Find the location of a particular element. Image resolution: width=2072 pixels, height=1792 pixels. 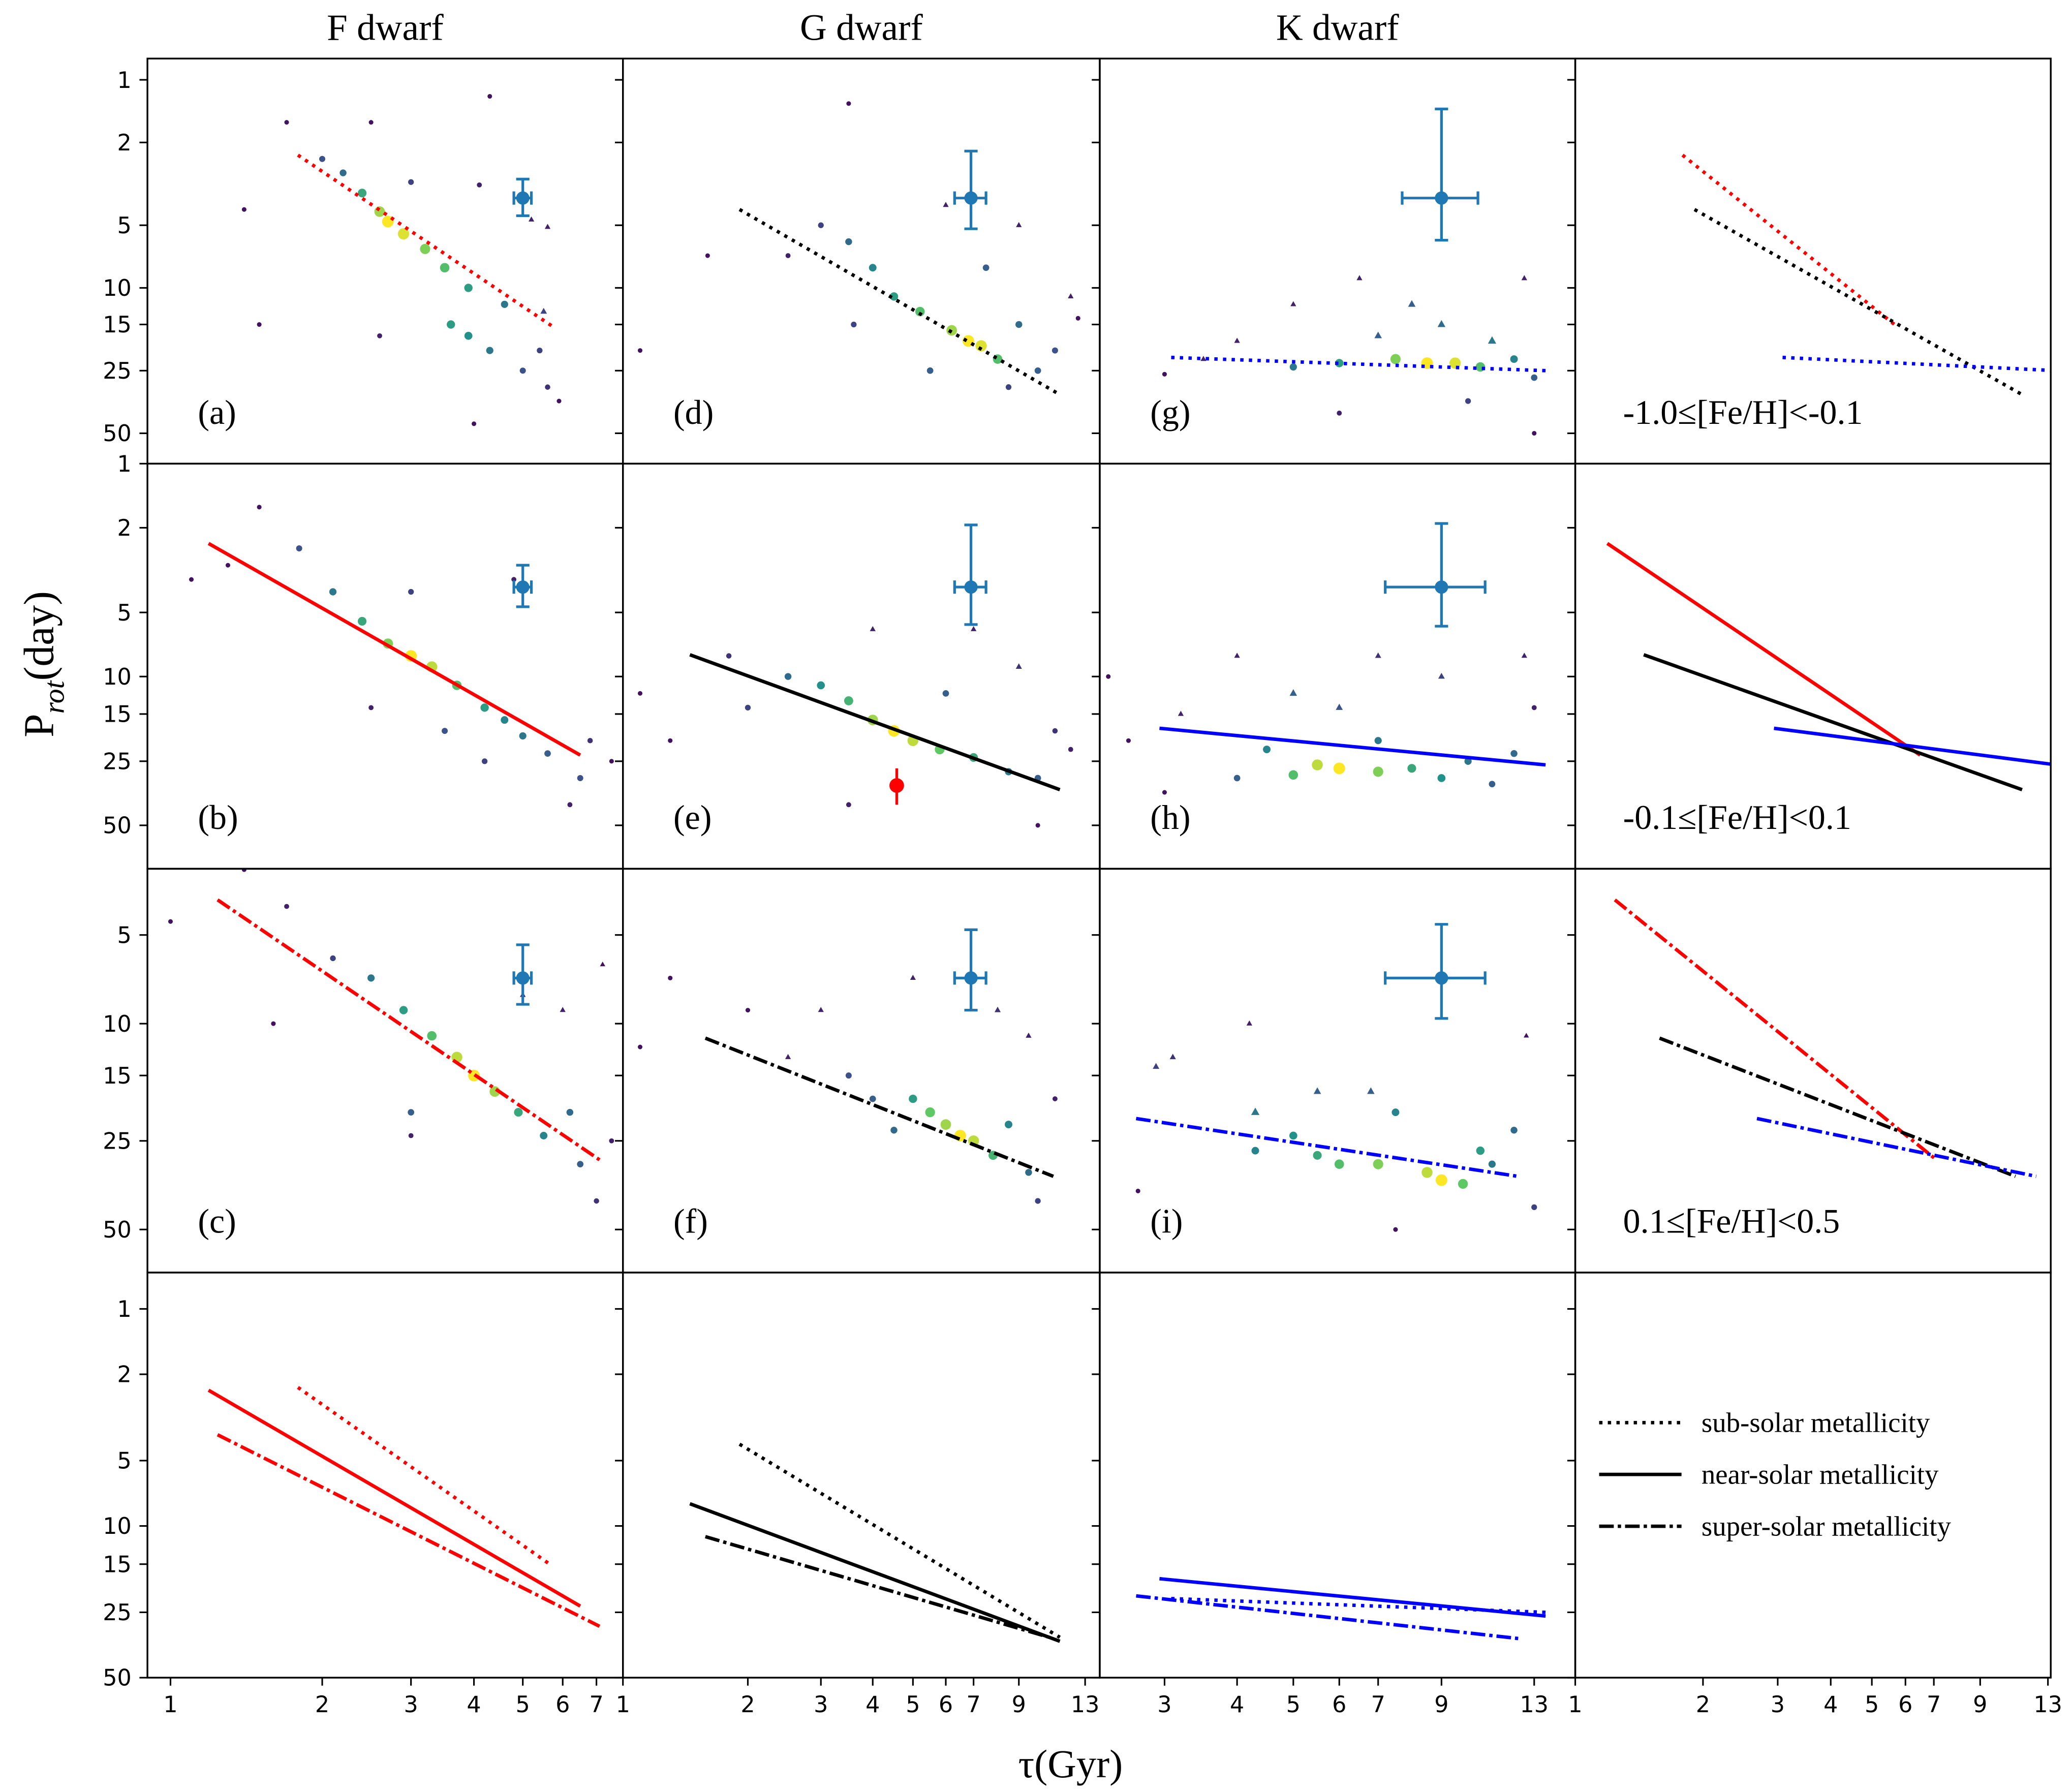

x-axis-label: τ(Gyr) is located at coordinates (1070, 1764).